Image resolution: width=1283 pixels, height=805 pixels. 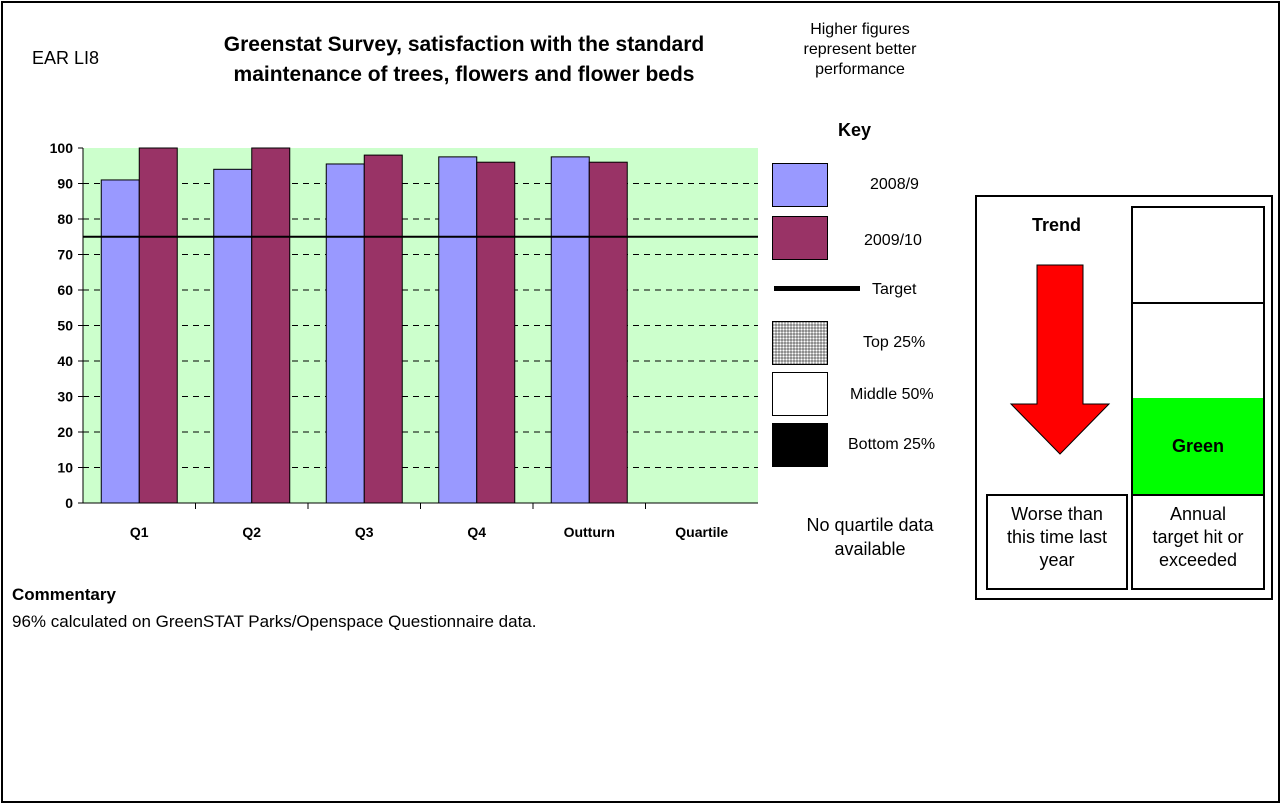 I want to click on rag-line3: exceeded, so click(x=1198, y=560).